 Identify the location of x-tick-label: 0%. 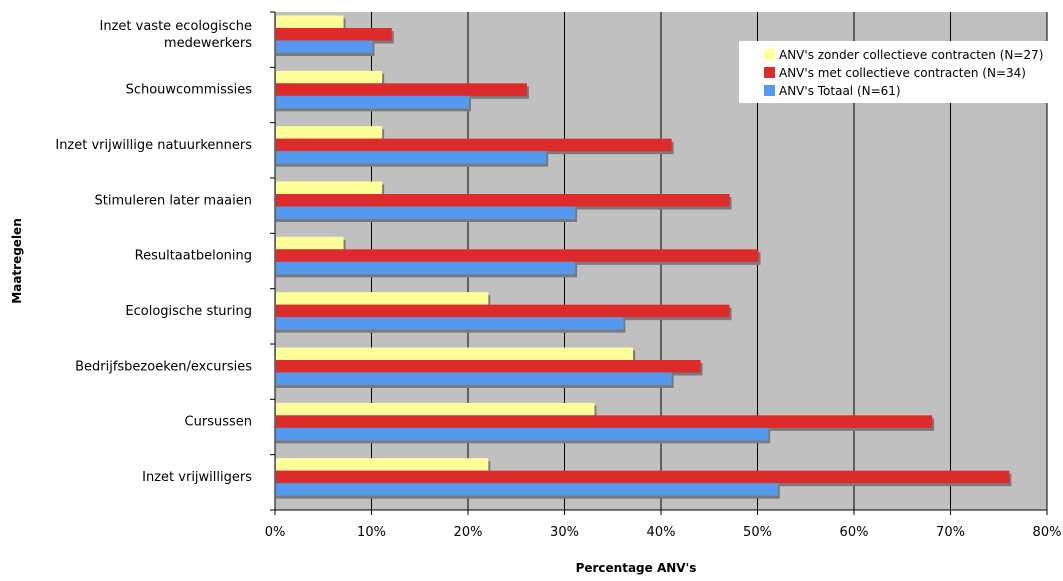
(275, 532).